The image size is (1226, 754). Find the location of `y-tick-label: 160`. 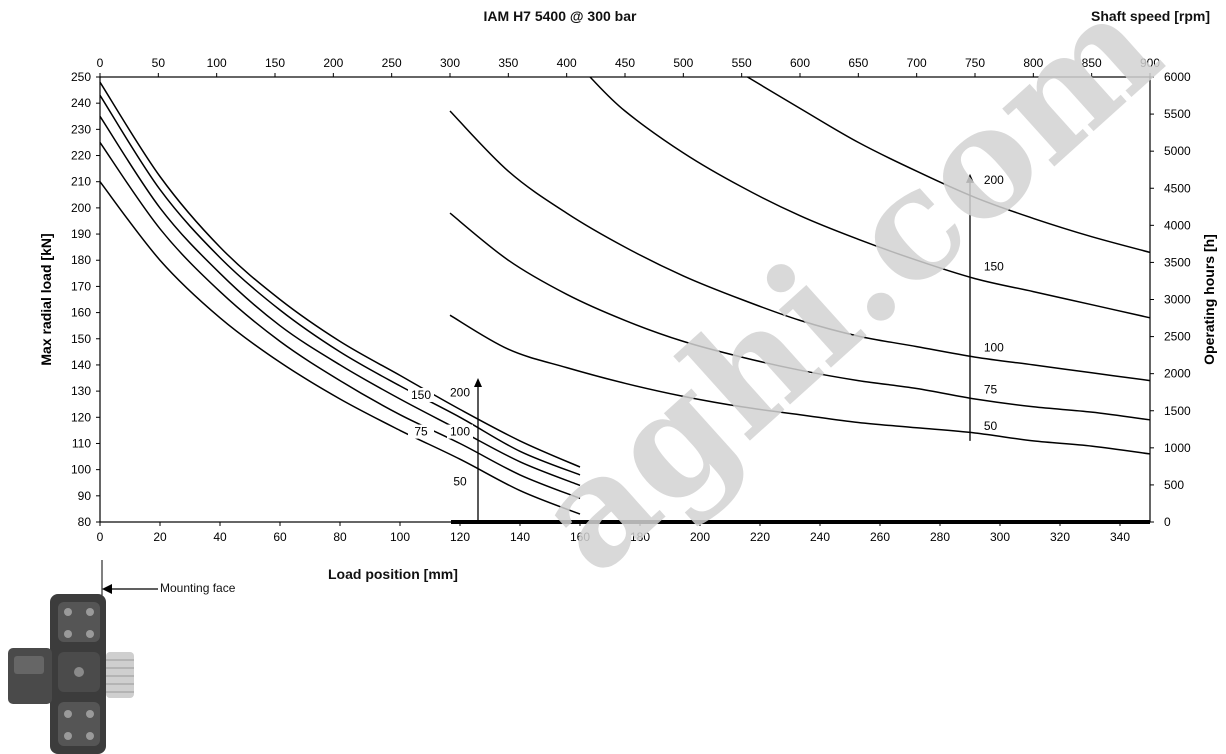

y-tick-label: 160 is located at coordinates (81, 313).